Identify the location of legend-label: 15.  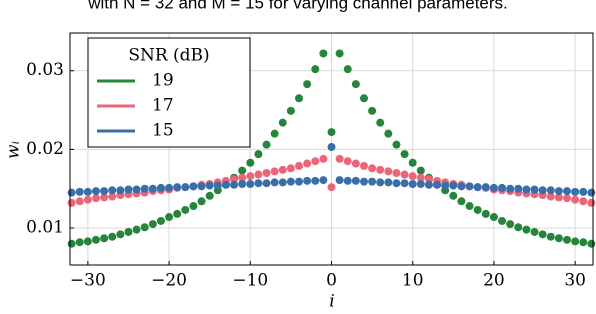
(163, 131).